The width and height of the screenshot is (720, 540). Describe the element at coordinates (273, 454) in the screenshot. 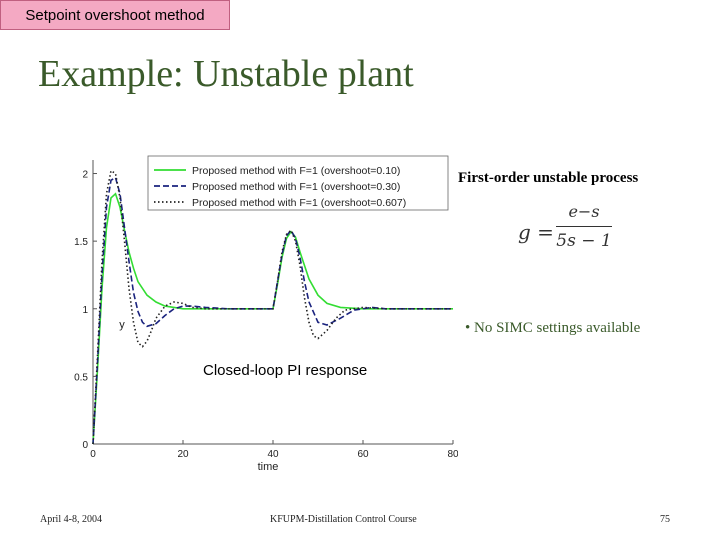

I see `x-tick-label: 40` at that location.